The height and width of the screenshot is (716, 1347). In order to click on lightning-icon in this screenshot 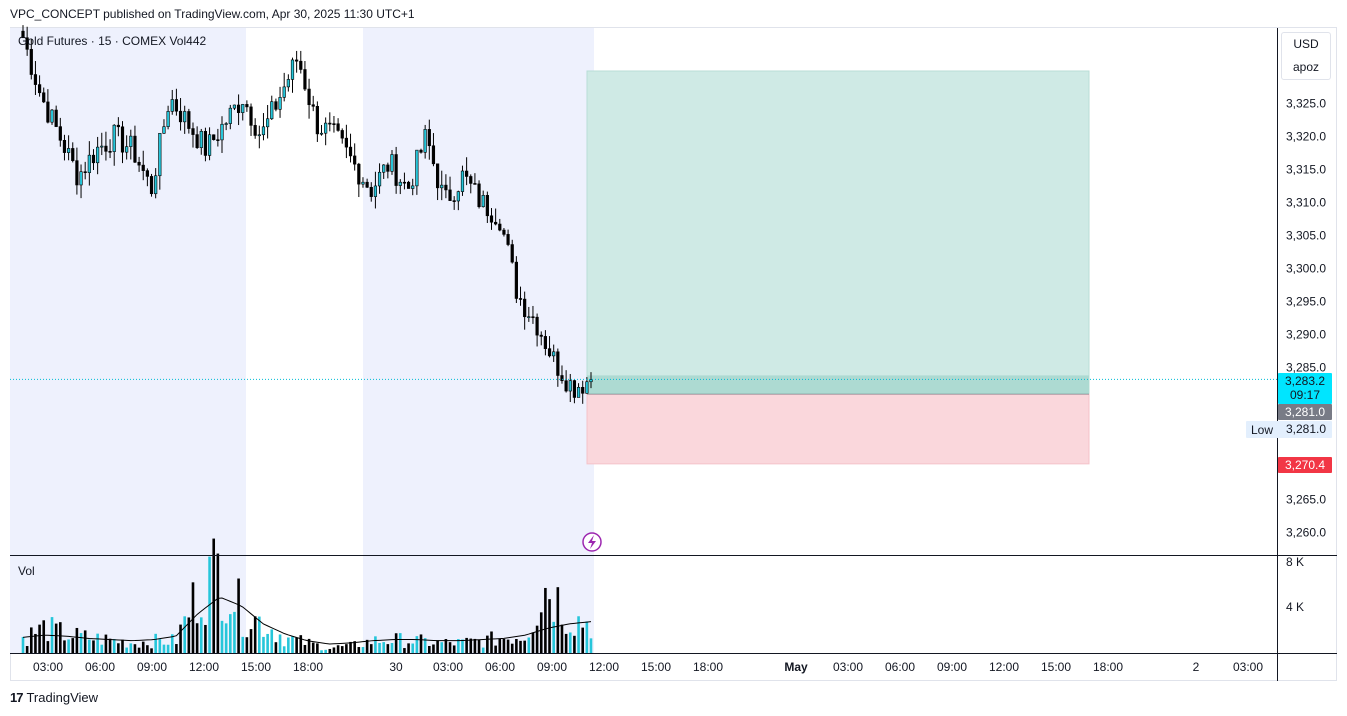, I will do `click(592, 542)`.